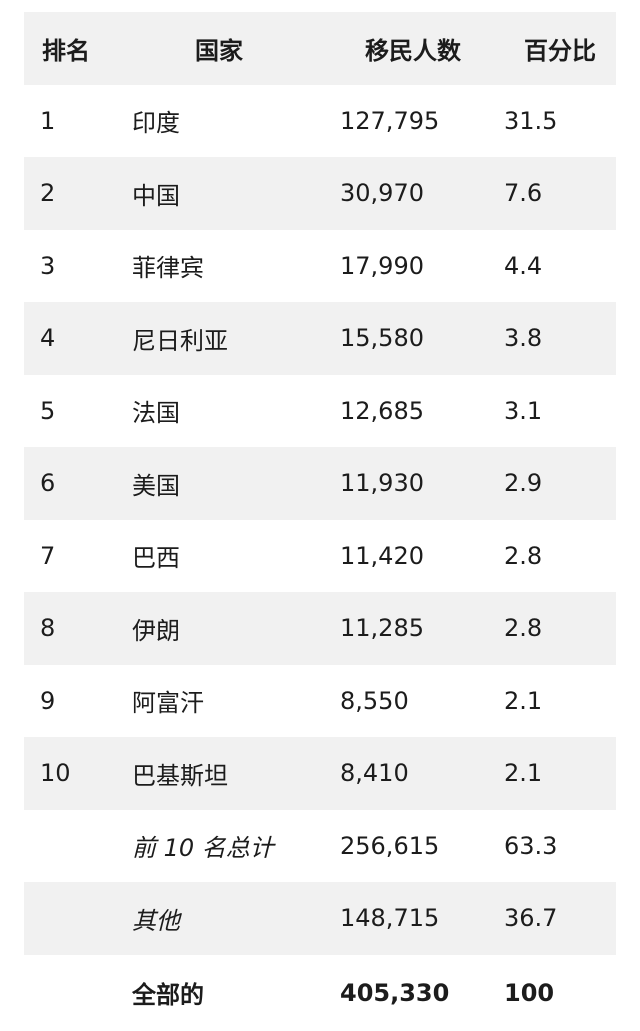 Image resolution: width=640 pixels, height=1031 pixels. Describe the element at coordinates (168, 703) in the screenshot. I see `country-cell: 阿富汗` at that location.